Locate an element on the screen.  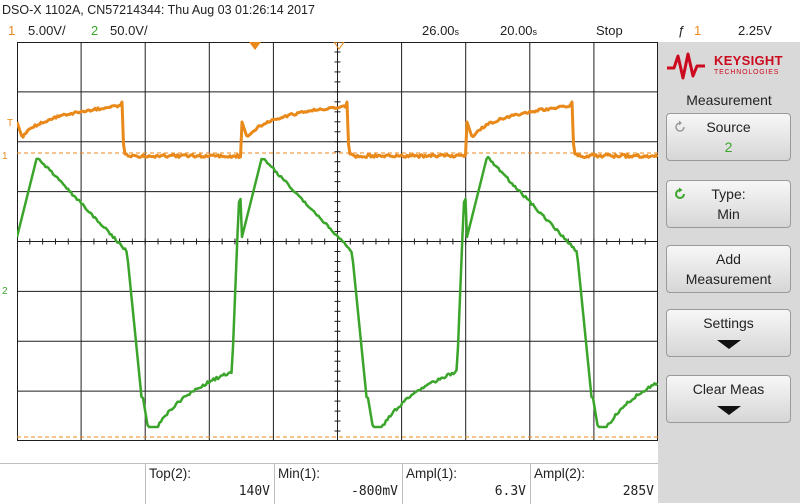
measurement-value: -800mV is located at coordinates (374, 491).